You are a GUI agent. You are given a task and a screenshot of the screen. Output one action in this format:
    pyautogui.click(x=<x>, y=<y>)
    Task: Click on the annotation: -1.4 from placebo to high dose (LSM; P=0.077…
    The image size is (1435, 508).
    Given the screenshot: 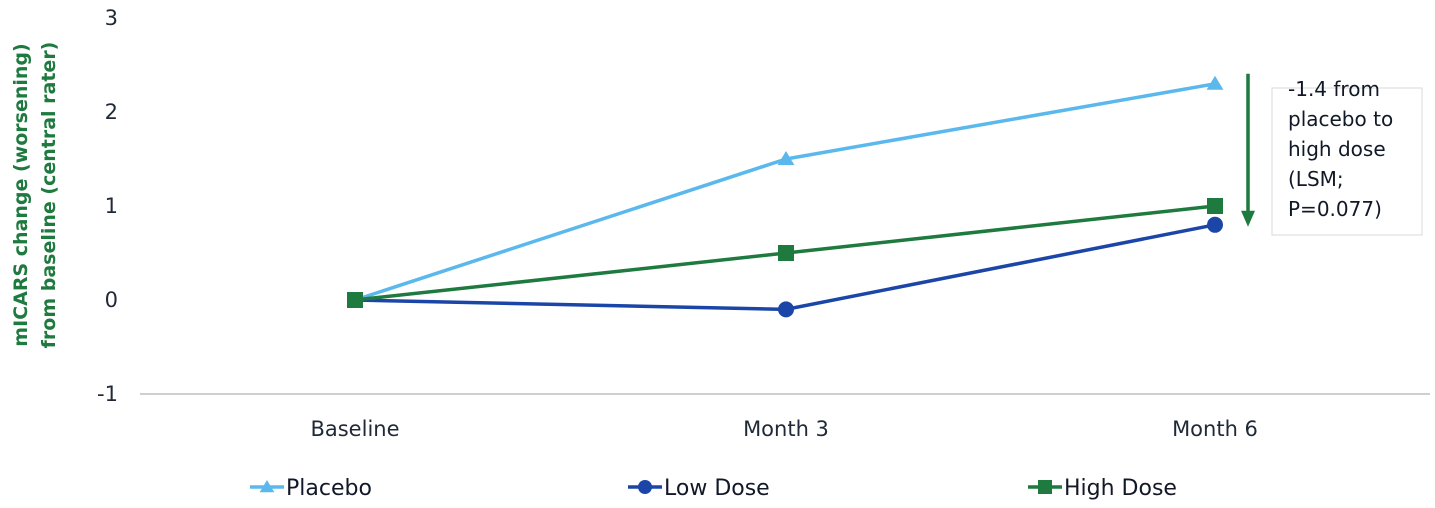 What is the action you would take?
    pyautogui.click(x=1332, y=154)
    